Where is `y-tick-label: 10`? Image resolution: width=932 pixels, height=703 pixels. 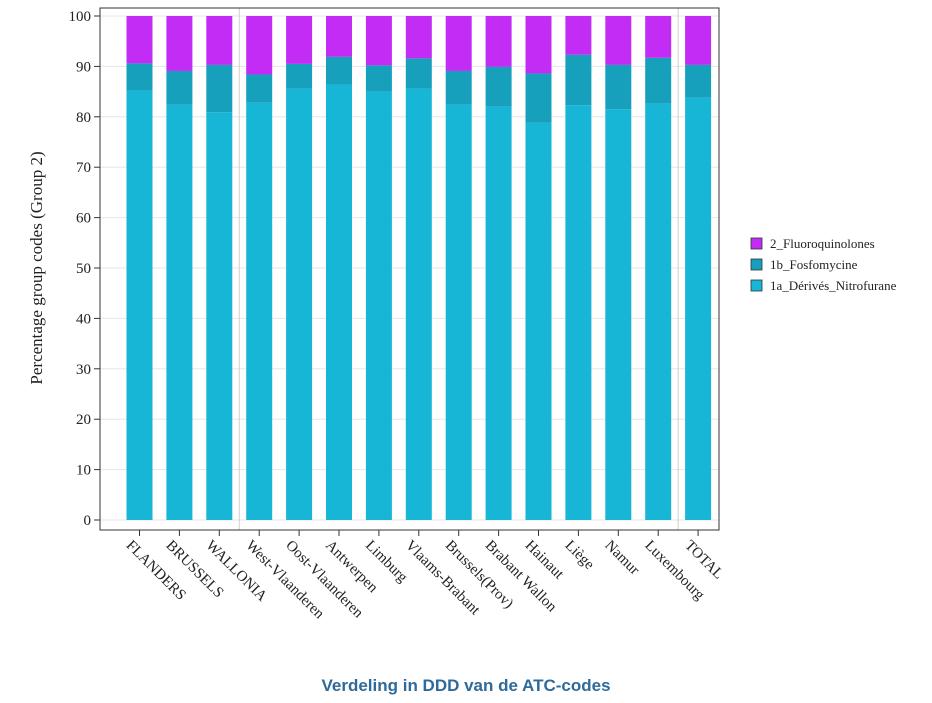 y-tick-label: 10 is located at coordinates (83, 471).